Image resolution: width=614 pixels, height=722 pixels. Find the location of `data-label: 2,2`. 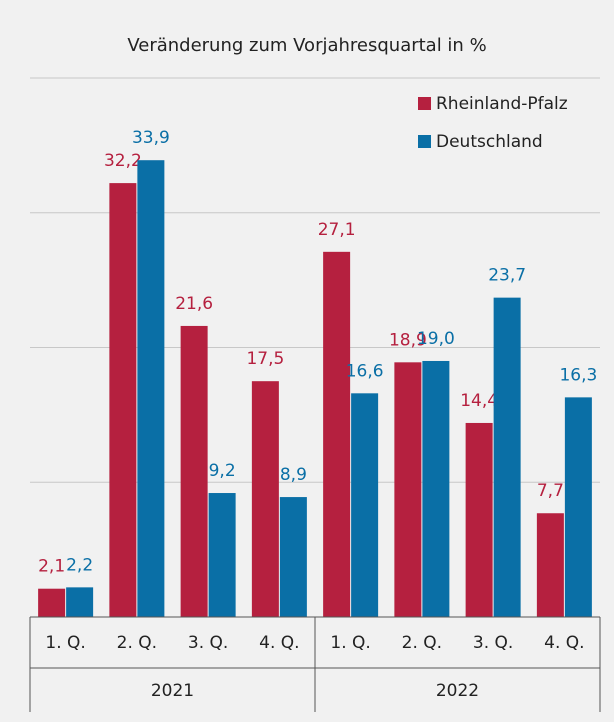

data-label: 2,2 is located at coordinates (79, 565).